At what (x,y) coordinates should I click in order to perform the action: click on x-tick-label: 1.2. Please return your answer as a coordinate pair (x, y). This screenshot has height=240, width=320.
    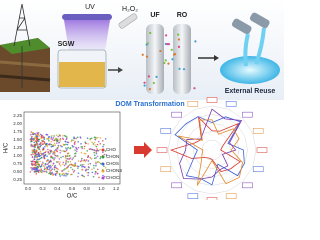
    Looking at the image, I should click on (116, 188).